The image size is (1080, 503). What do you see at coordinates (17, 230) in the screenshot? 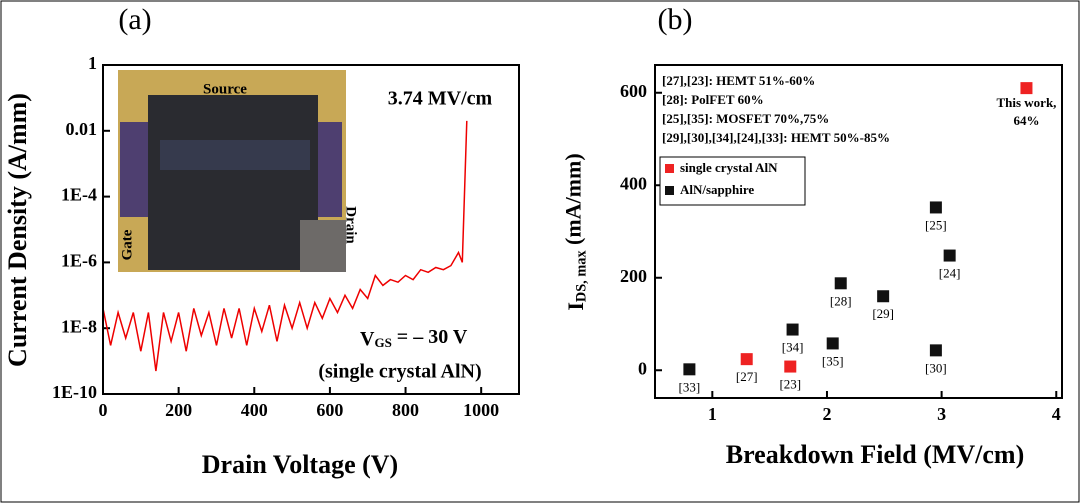
I see `y-axis-title: Current Density (A/mm)` at bounding box center [17, 230].